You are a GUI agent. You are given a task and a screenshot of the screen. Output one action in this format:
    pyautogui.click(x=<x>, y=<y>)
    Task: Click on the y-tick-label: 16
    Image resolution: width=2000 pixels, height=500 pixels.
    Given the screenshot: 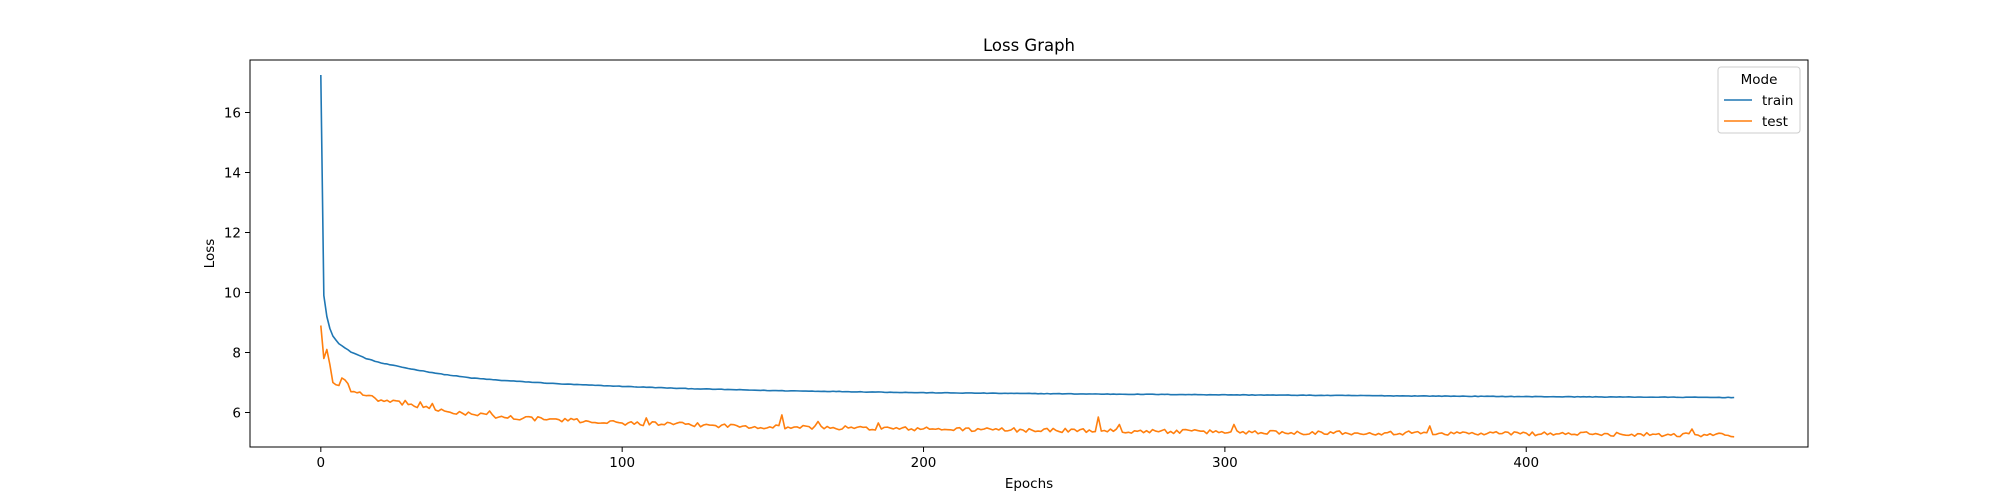 What is the action you would take?
    pyautogui.click(x=232, y=114)
    